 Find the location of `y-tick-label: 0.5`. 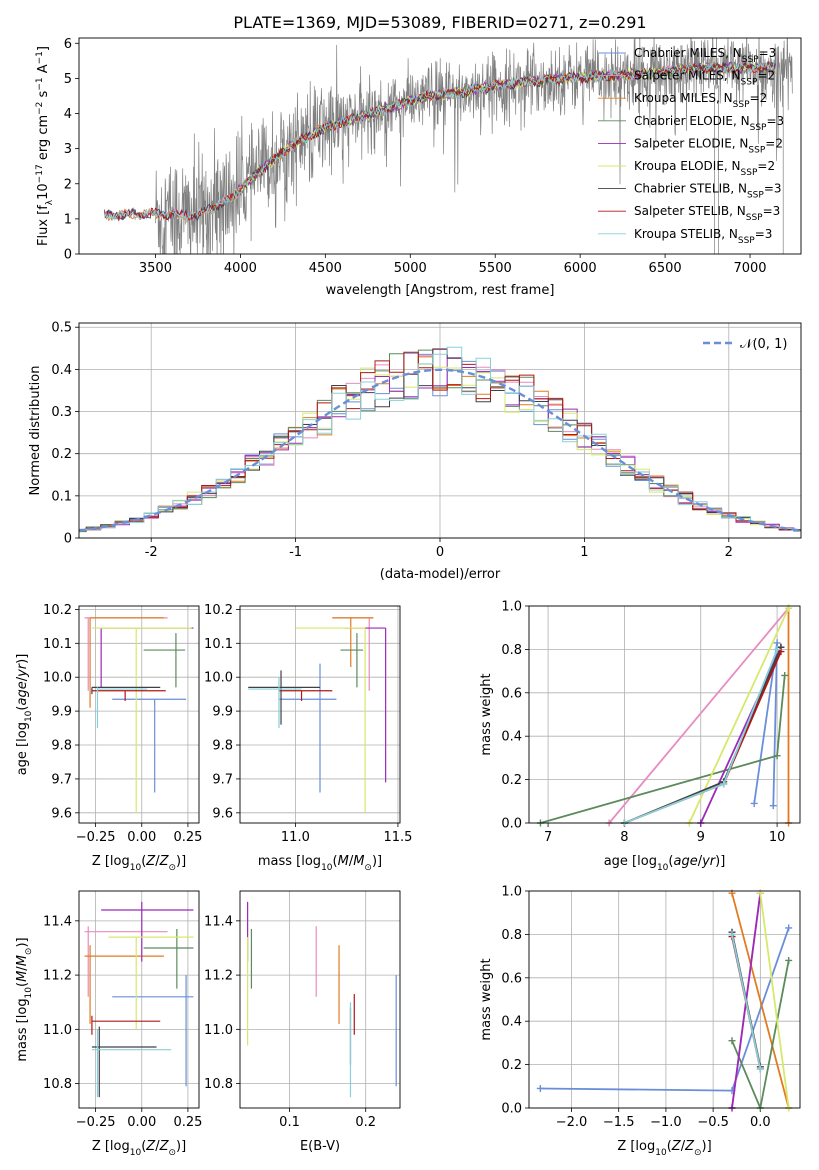

y-tick-label: 0.5 is located at coordinates (61, 328).